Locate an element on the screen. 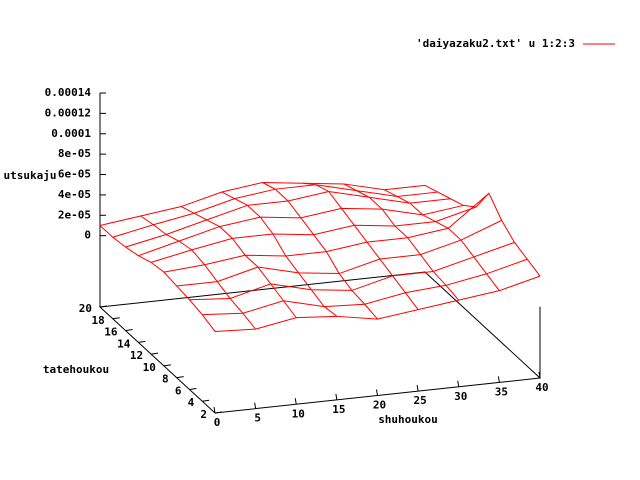 The width and height of the screenshot is (640, 480). x-axis-label: shuhoukou is located at coordinates (408, 419).